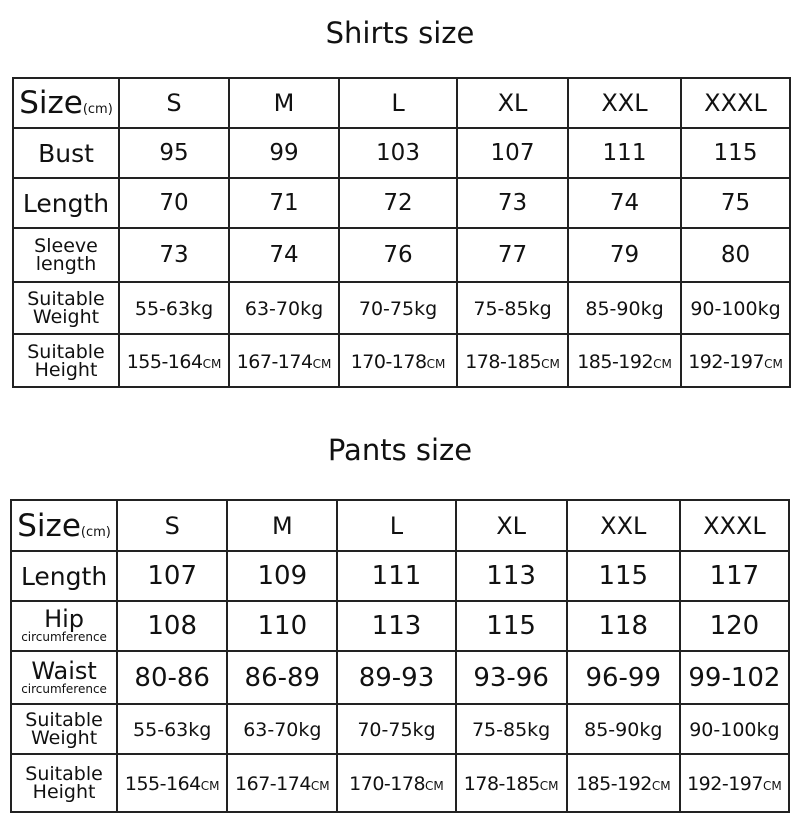  I want to click on value: 86-89, so click(282, 677).